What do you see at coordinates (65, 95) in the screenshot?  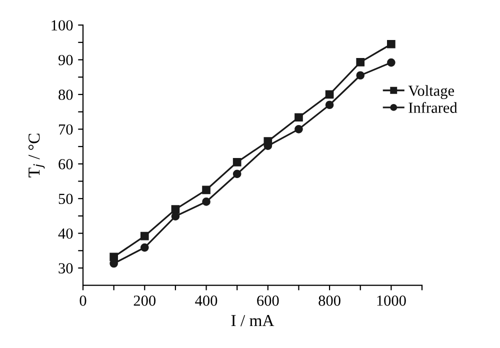 I see `y-tick-label: 80` at bounding box center [65, 95].